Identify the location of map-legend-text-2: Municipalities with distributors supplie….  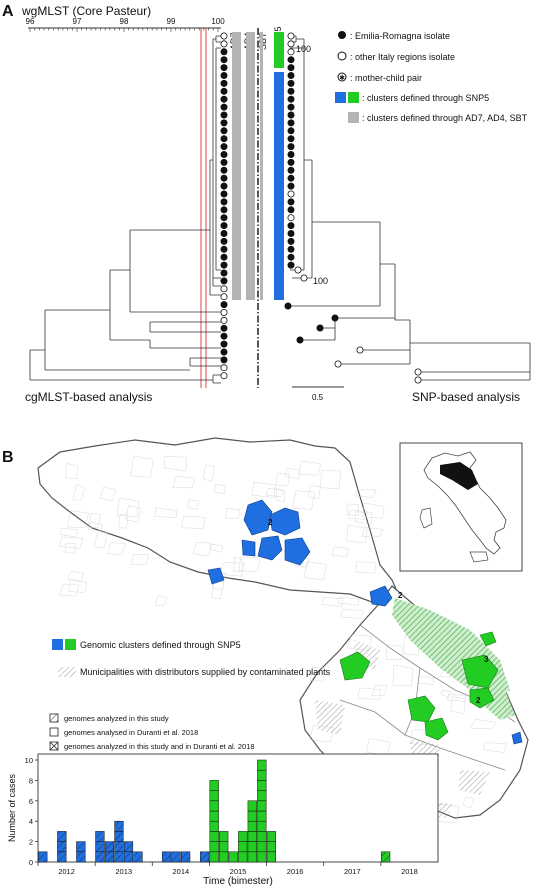
(205, 672).